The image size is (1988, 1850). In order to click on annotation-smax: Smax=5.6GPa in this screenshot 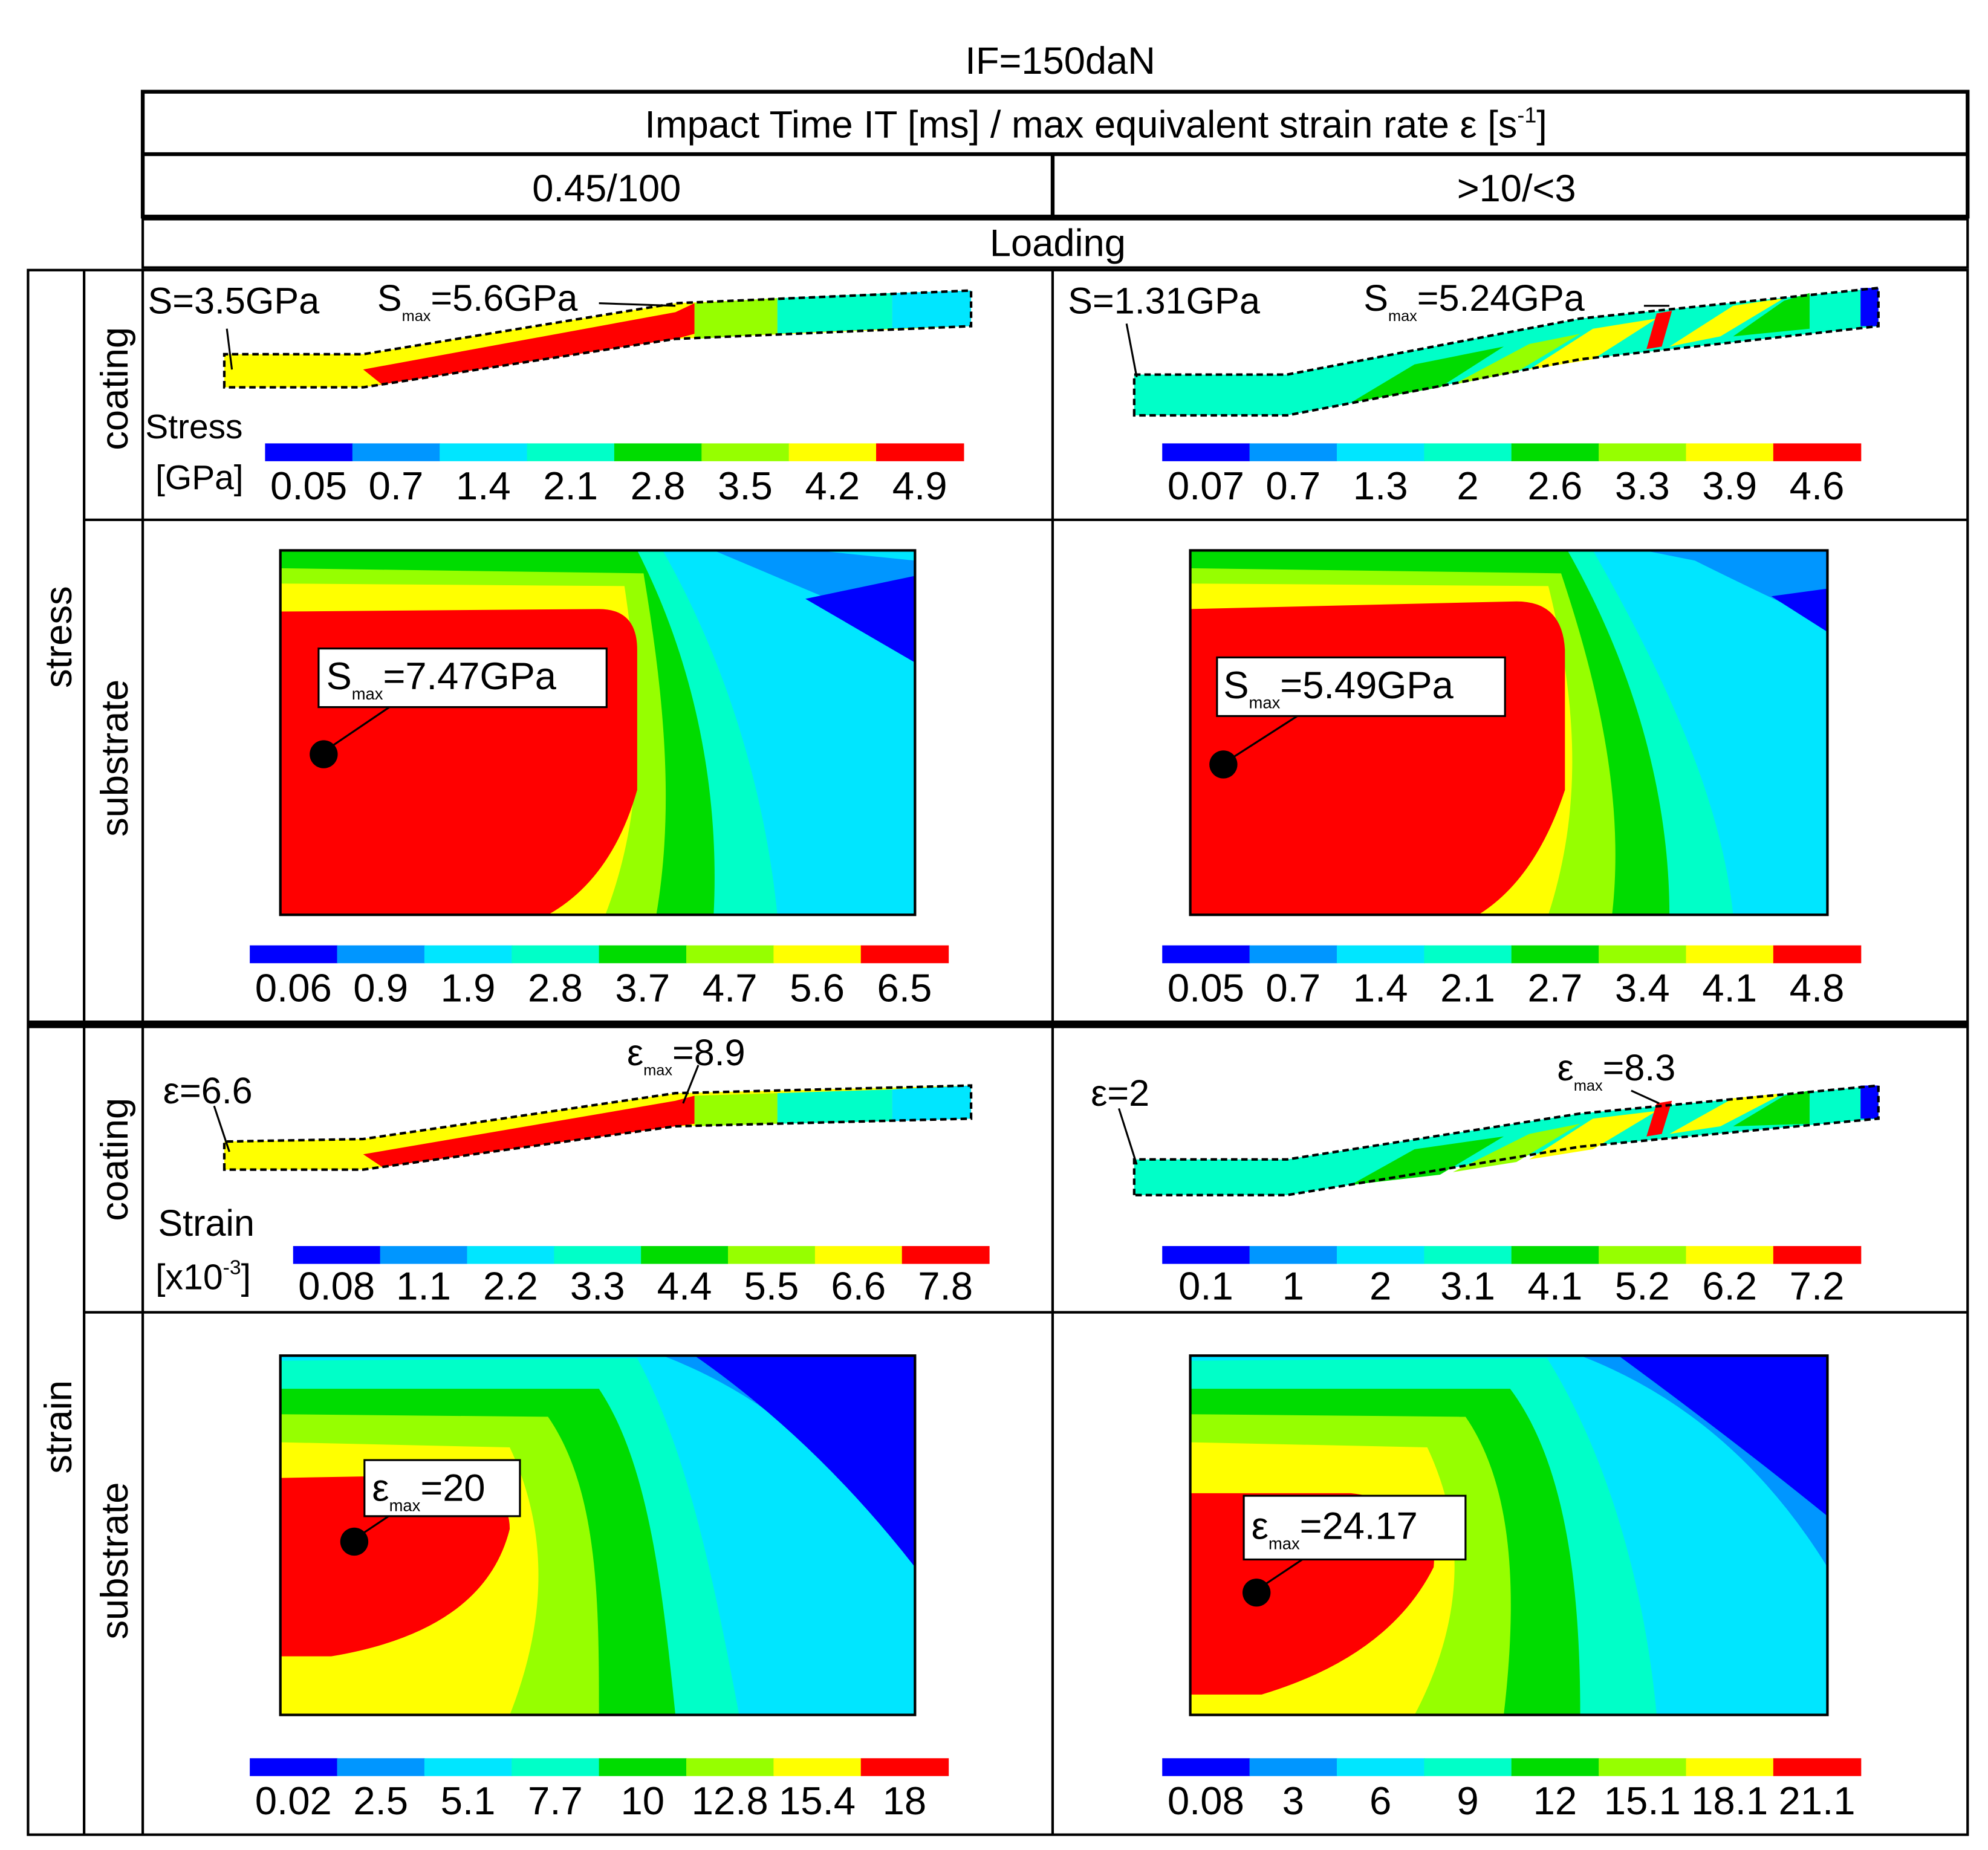, I will do `click(477, 301)`.